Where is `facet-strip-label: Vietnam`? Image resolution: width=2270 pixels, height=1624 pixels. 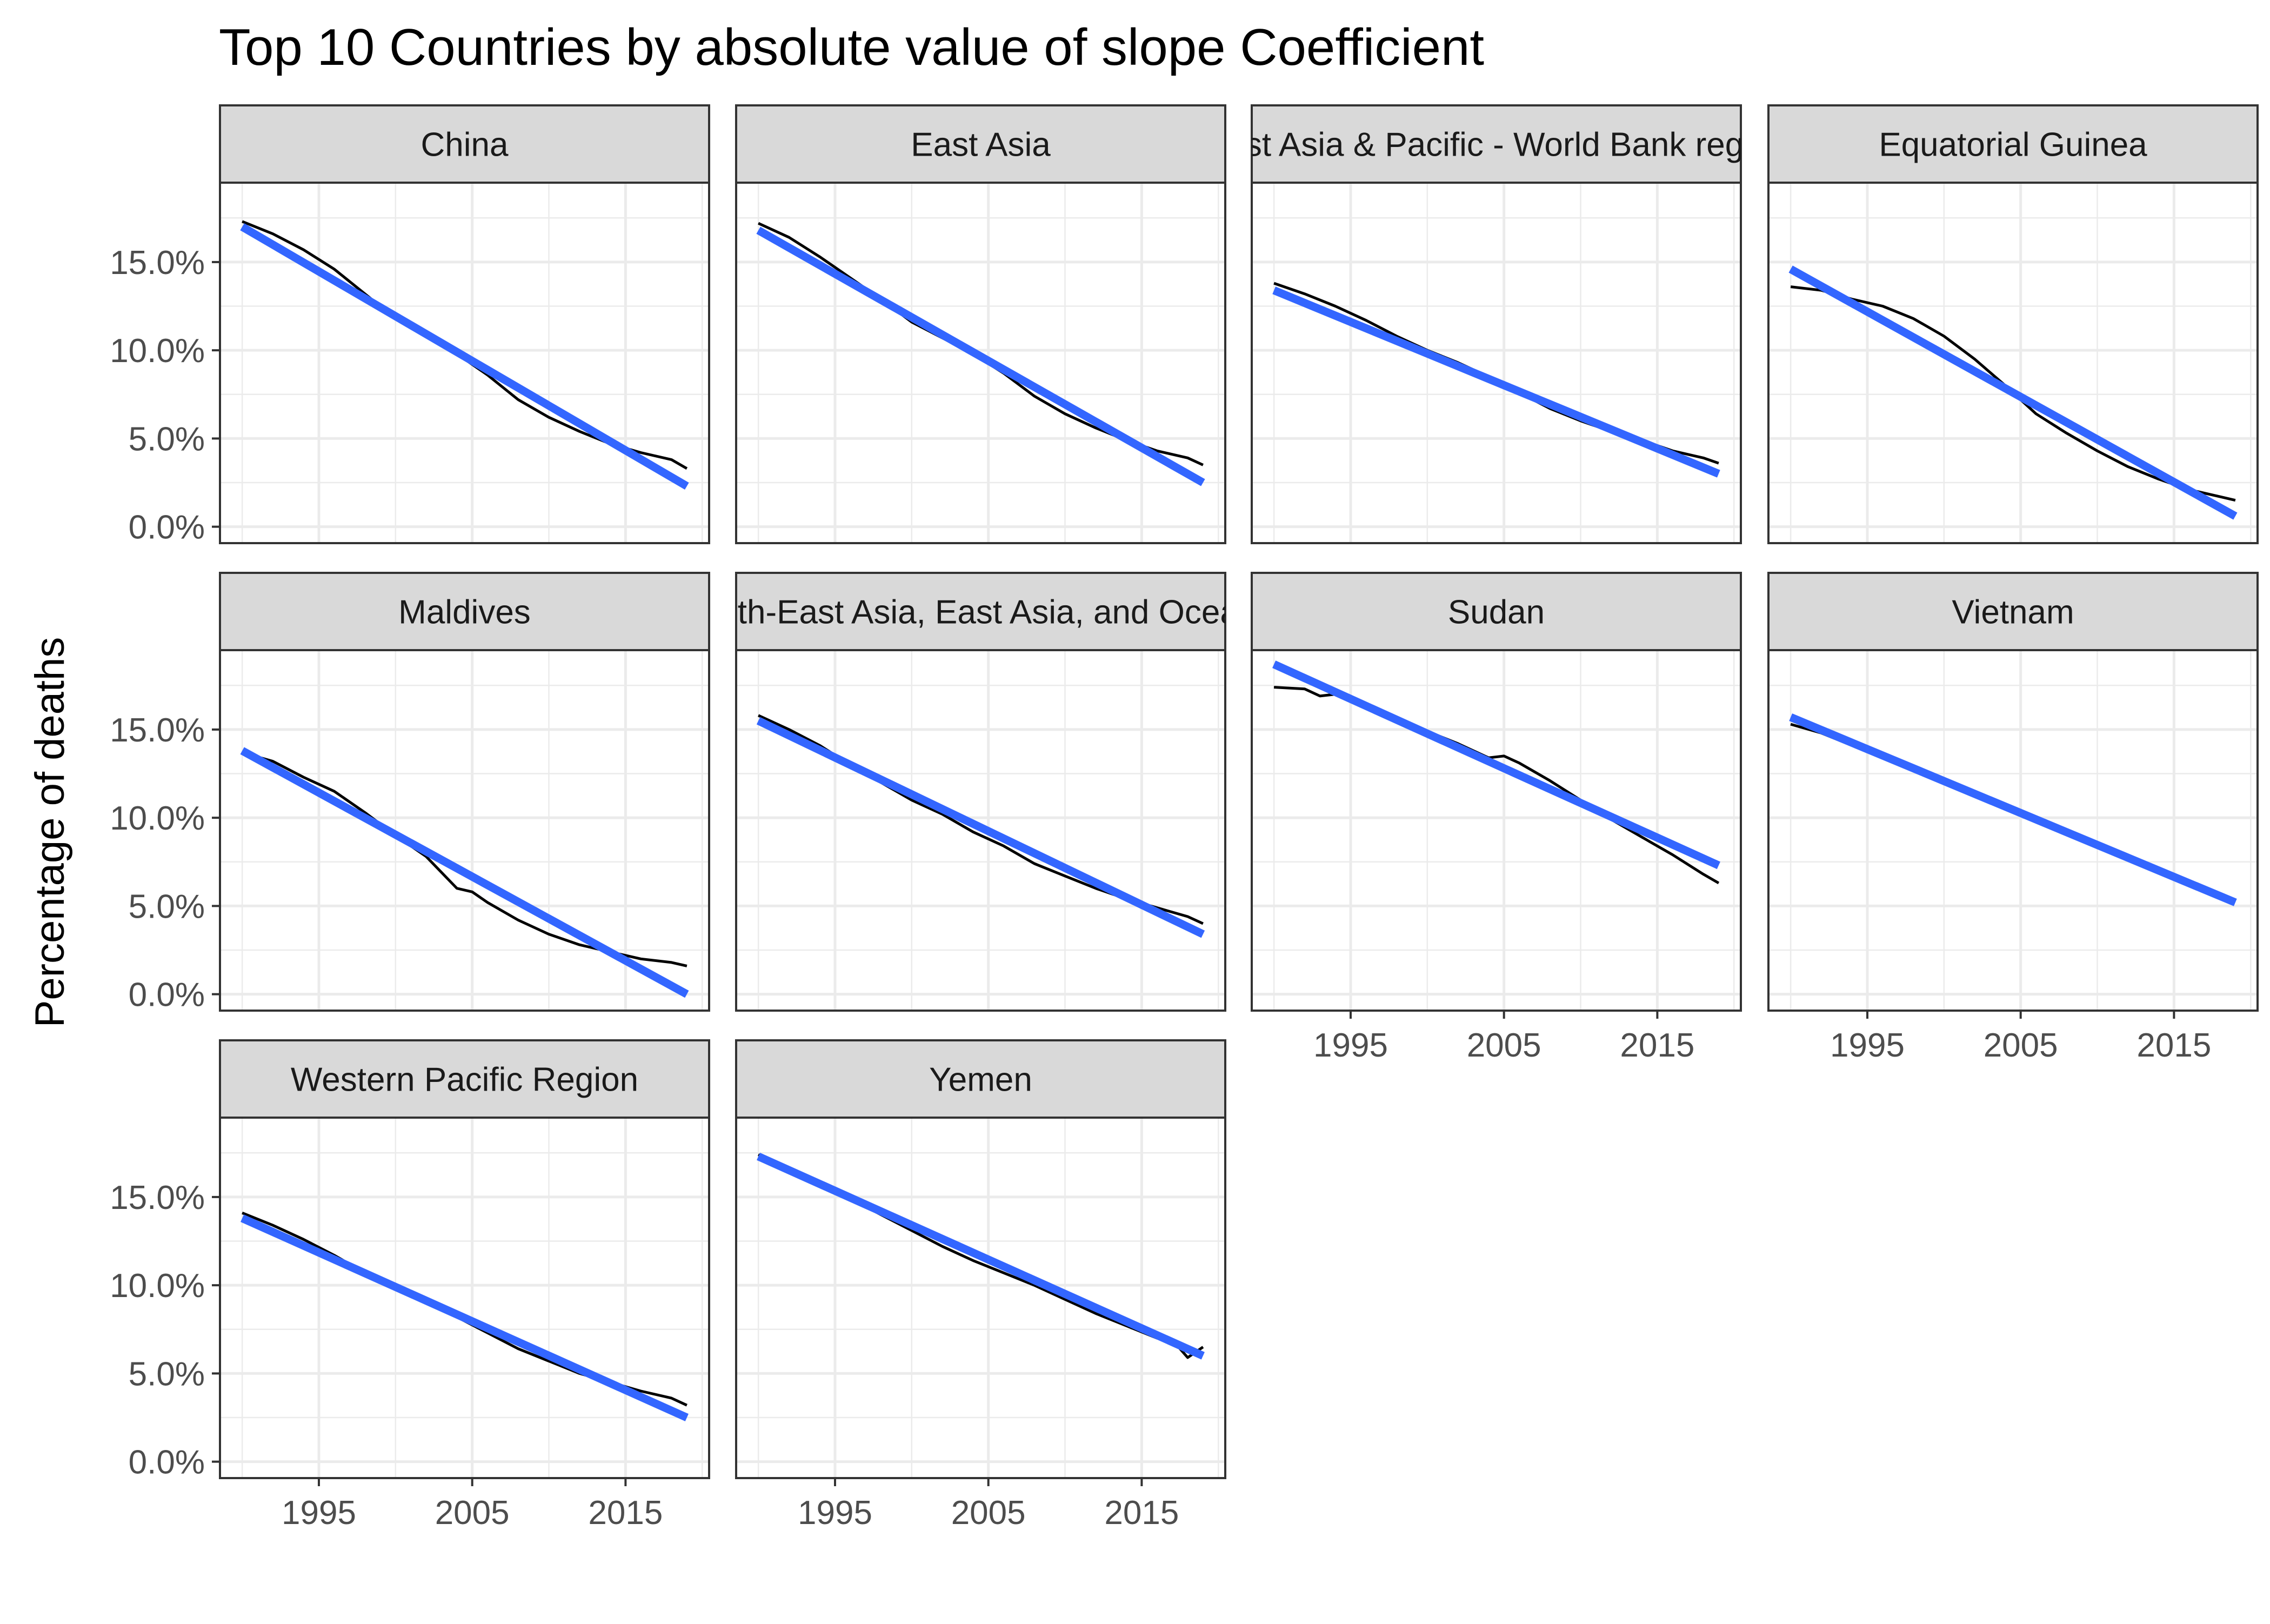 facet-strip-label: Vietnam is located at coordinates (2013, 612).